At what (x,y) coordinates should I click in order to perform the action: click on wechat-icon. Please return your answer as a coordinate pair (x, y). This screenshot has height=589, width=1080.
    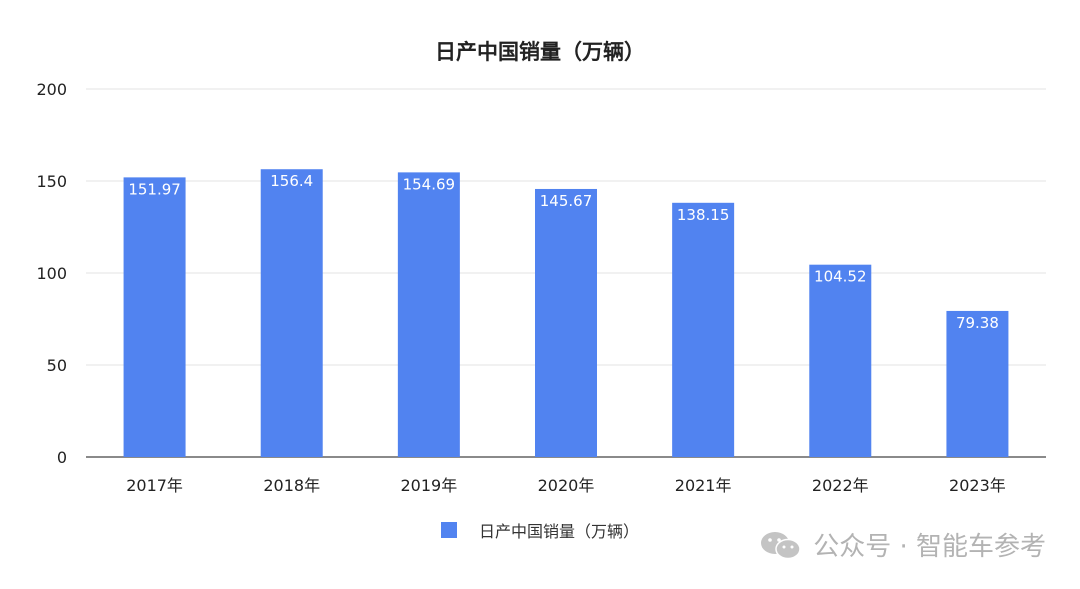
    Looking at the image, I should click on (781, 545).